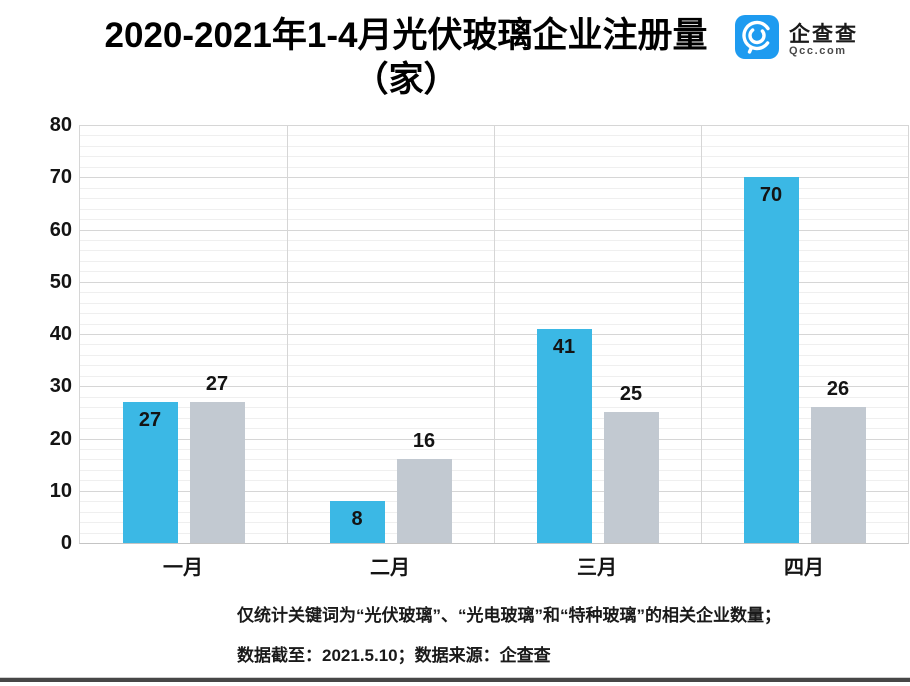 Image resolution: width=910 pixels, height=686 pixels. Describe the element at coordinates (597, 568) in the screenshot. I see `x-axis-label: 三月` at that location.